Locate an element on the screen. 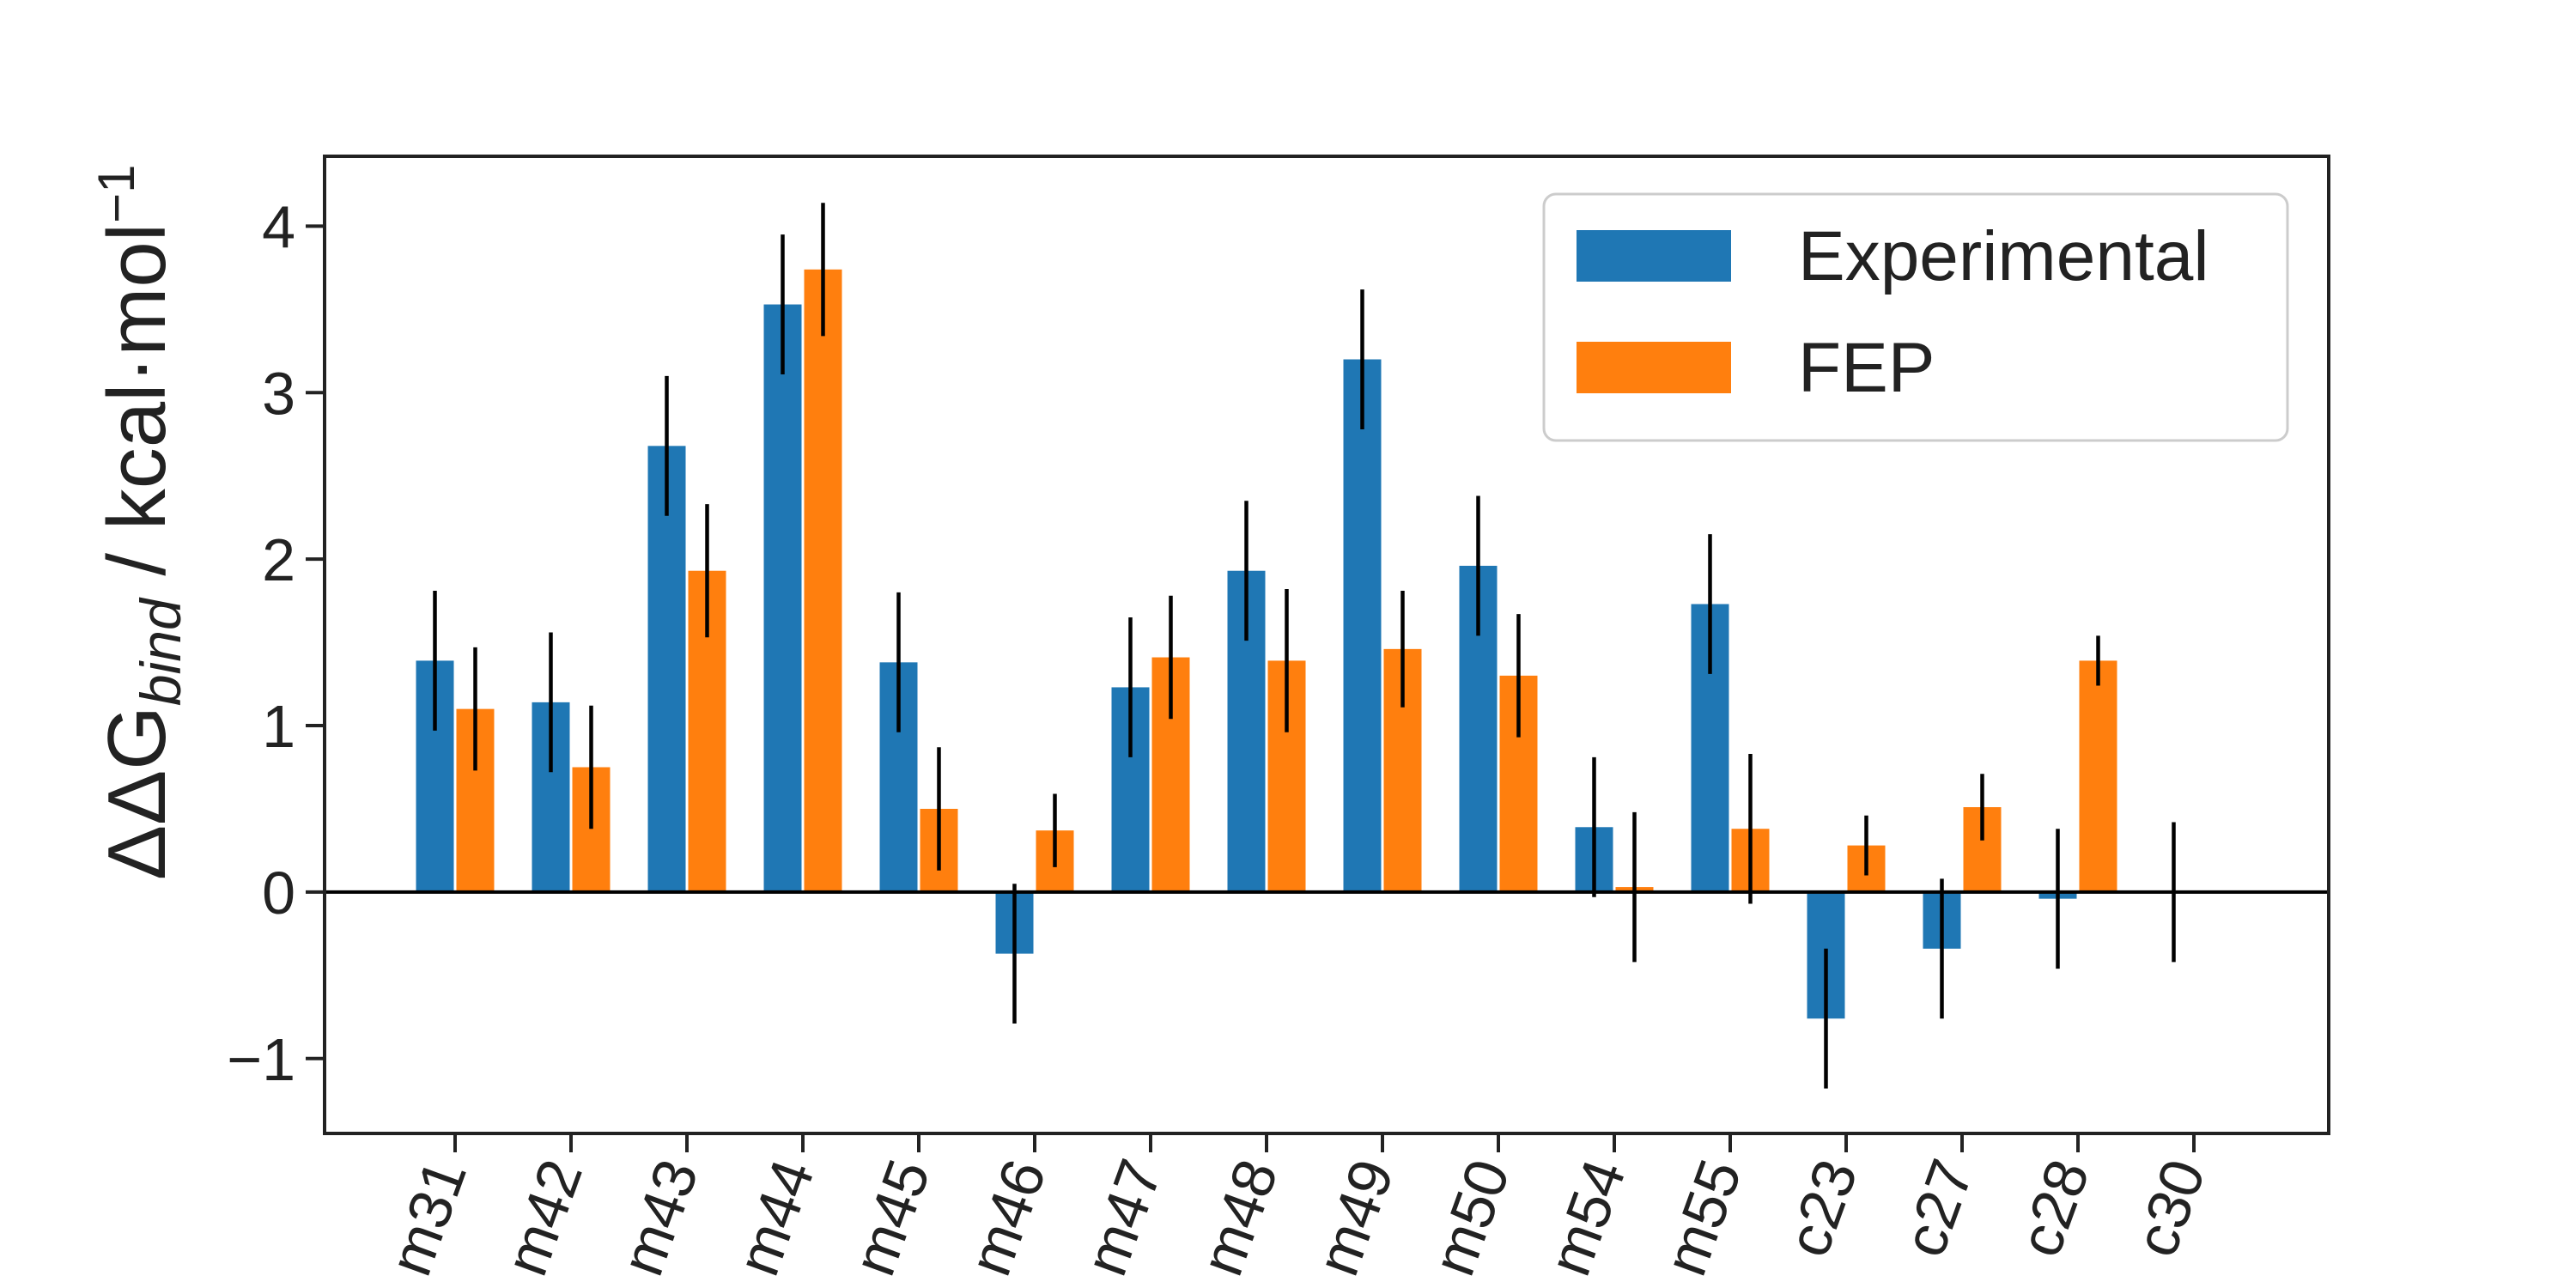  x-tick-label-m46: m46 is located at coordinates (1007, 1217).